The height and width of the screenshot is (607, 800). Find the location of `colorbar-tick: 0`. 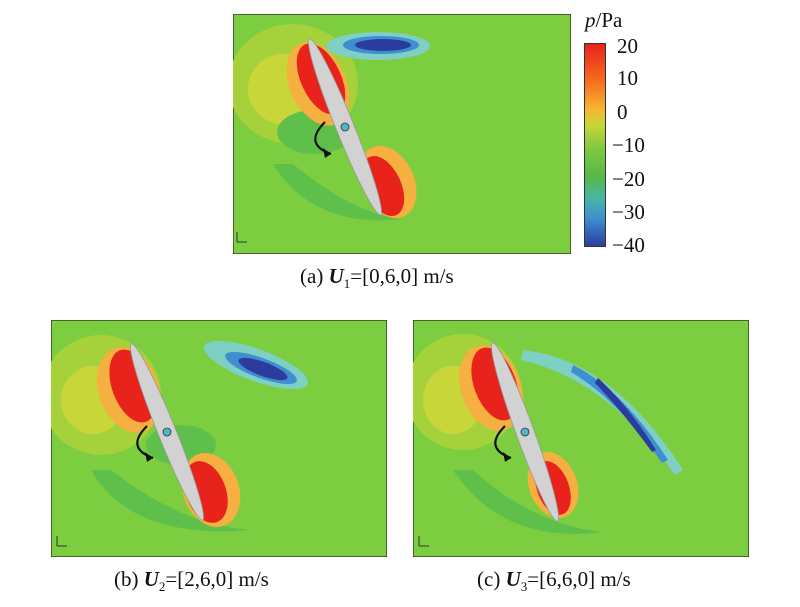

colorbar-tick: 0 is located at coordinates (622, 112).